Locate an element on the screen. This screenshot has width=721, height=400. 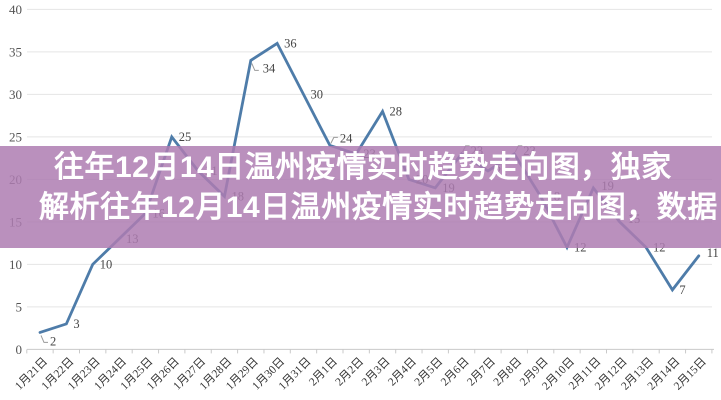
x-axis-label: 2月2日 is located at coordinates (349, 372).